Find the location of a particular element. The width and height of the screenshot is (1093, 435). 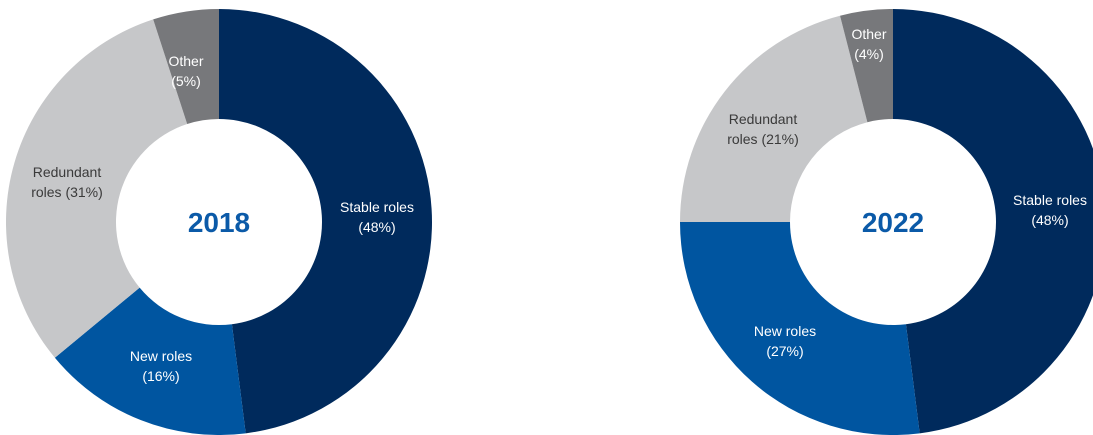

chart-title-2018: 2018 is located at coordinates (219, 222).